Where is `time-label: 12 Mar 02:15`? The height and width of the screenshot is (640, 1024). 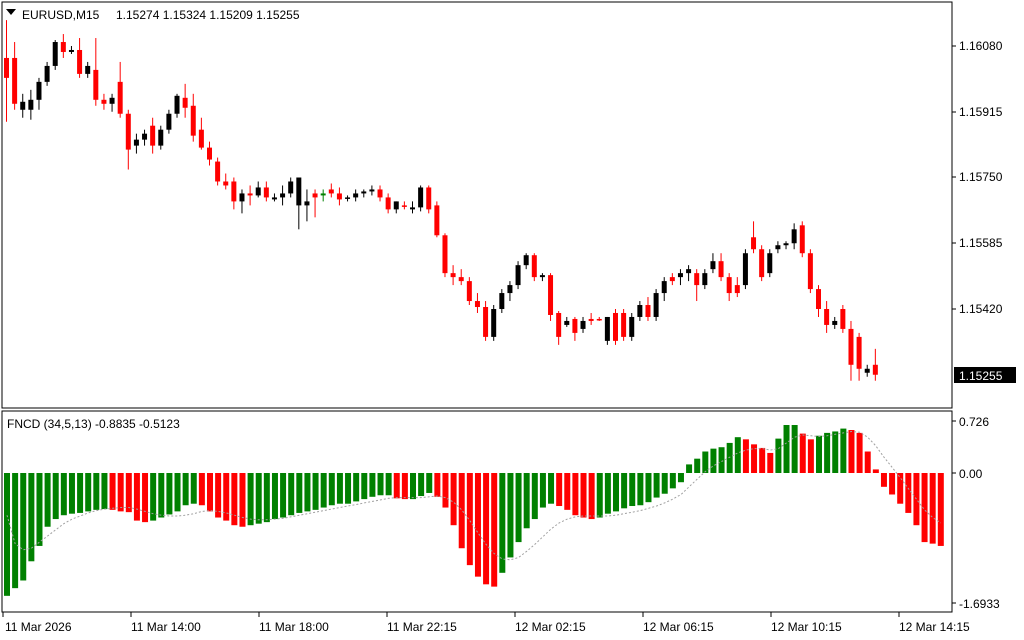 time-label: 12 Mar 02:15 is located at coordinates (550, 627).